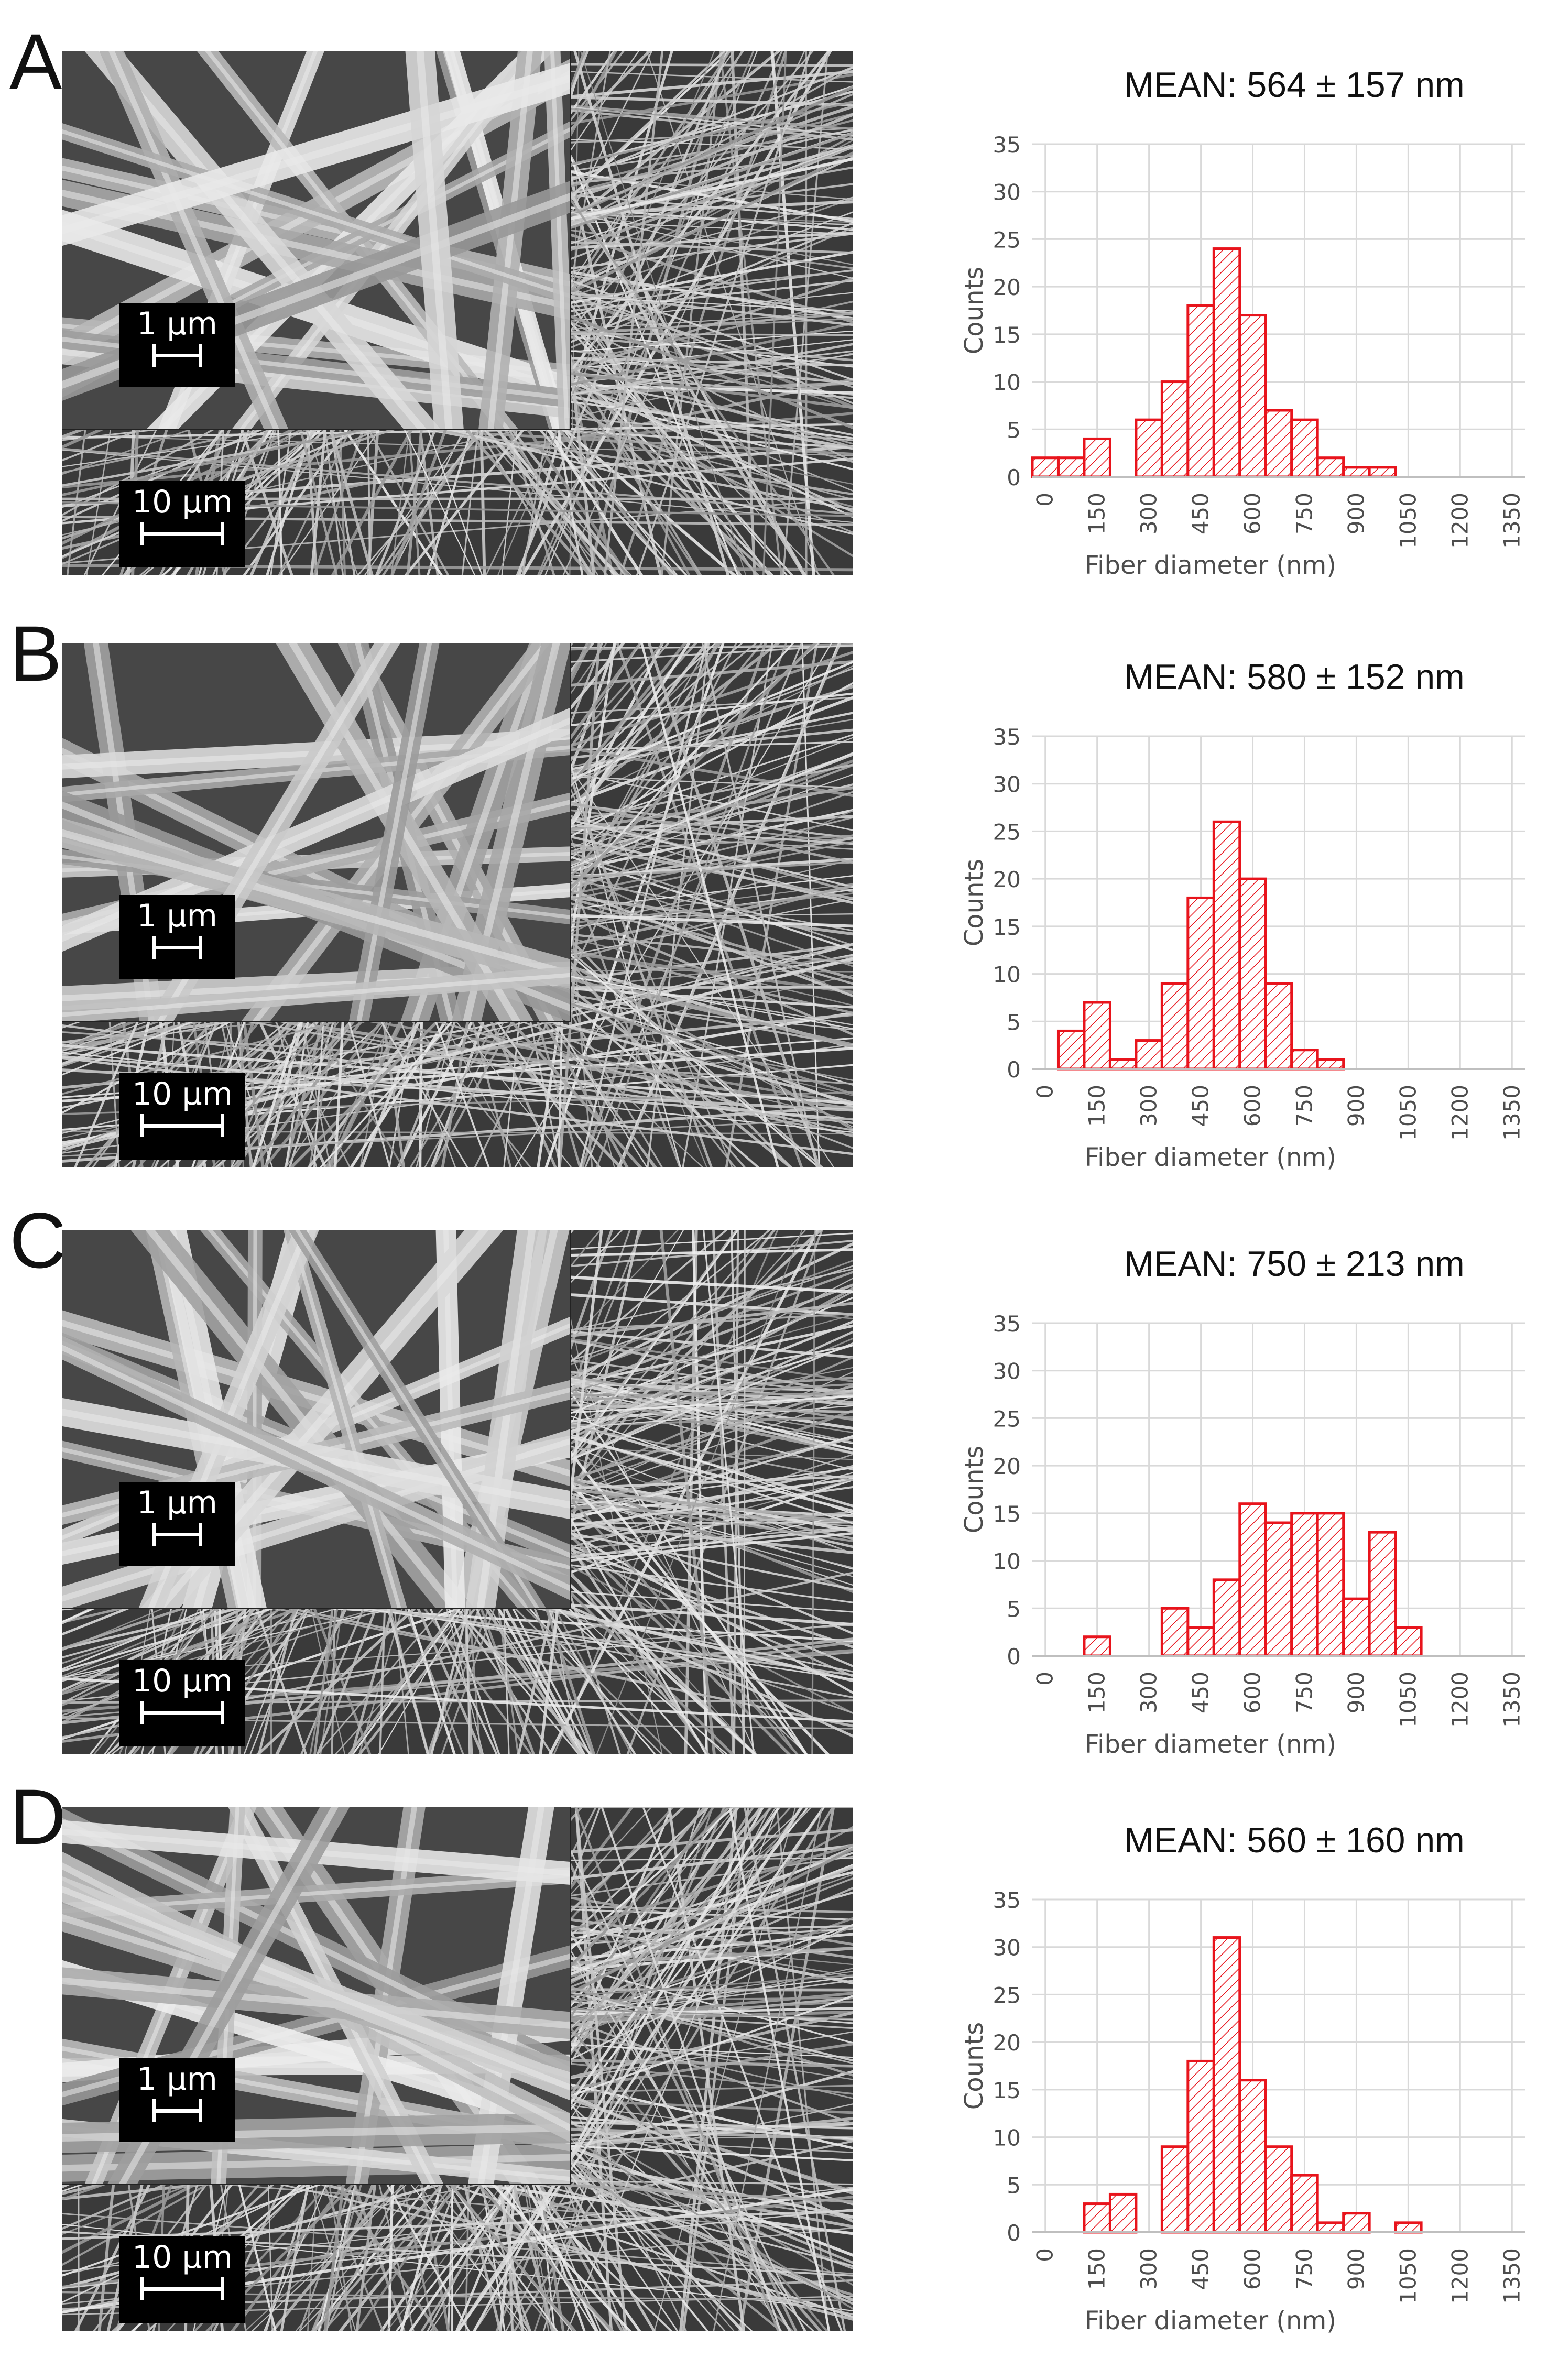 The height and width of the screenshot is (2380, 1559). I want to click on panel-label-c: C, so click(38, 1240).